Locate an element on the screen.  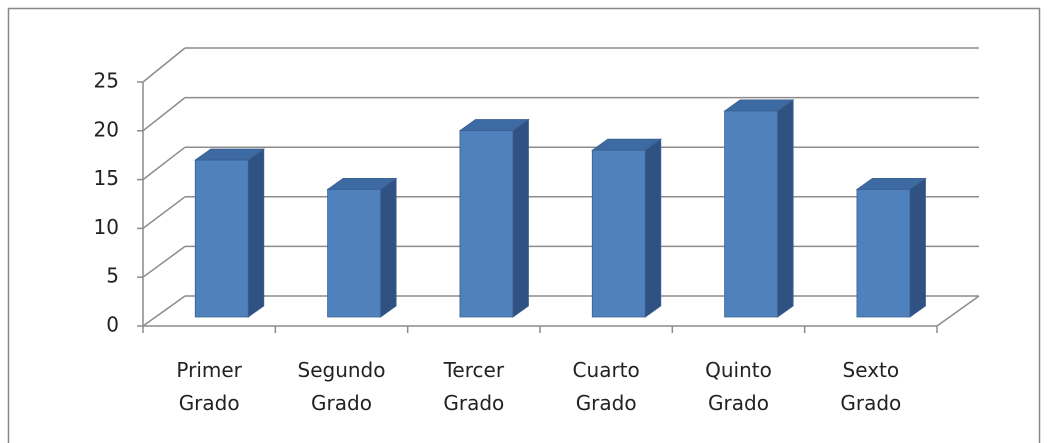
y-tick-label: 25 is located at coordinates (106, 81).